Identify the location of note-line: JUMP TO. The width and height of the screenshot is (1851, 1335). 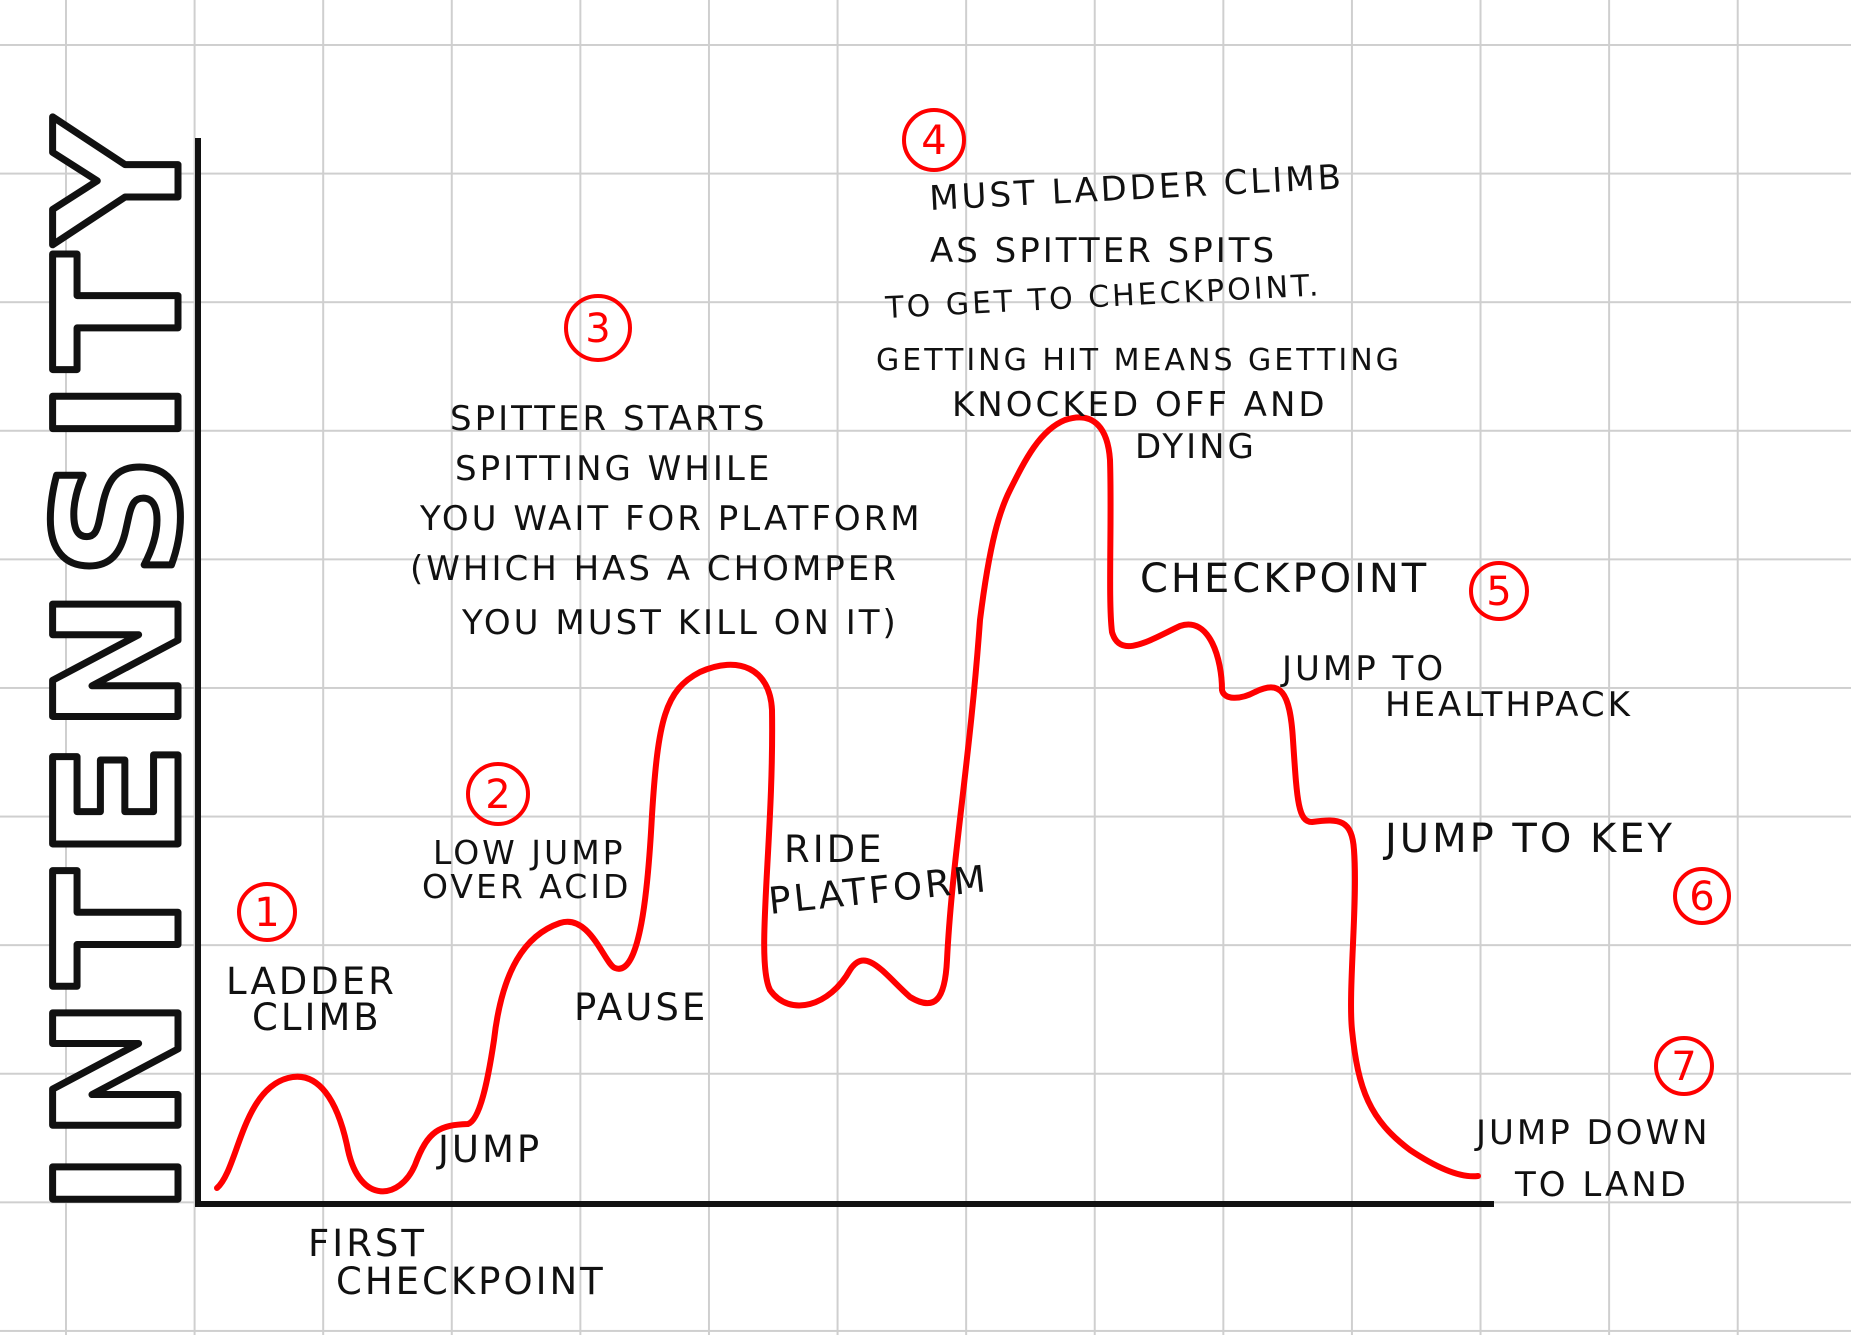
(1363, 669).